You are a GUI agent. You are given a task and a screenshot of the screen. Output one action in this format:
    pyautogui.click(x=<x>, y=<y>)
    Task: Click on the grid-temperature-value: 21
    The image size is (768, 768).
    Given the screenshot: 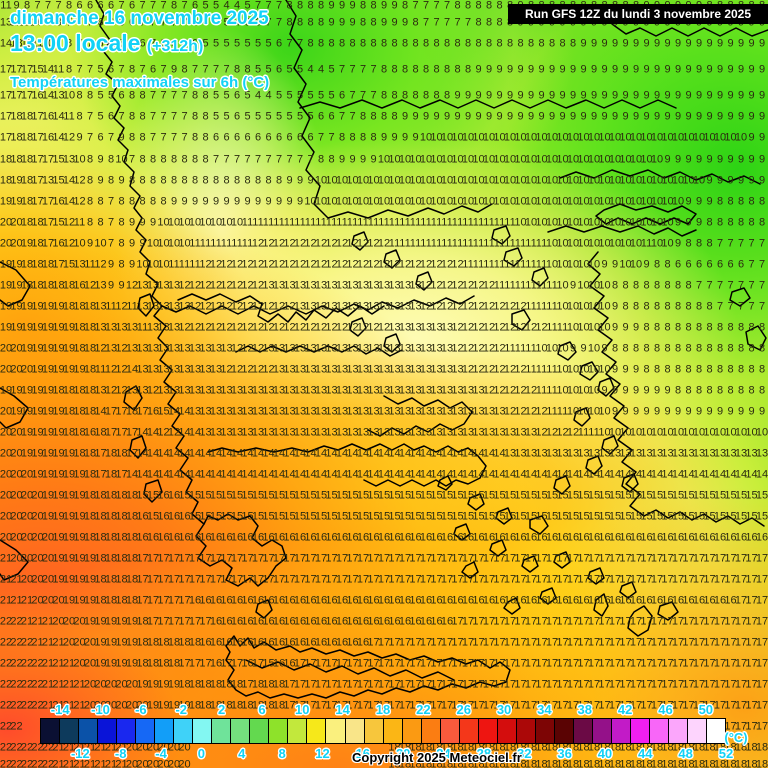 What is the action you would take?
    pyautogui.click(x=79, y=748)
    